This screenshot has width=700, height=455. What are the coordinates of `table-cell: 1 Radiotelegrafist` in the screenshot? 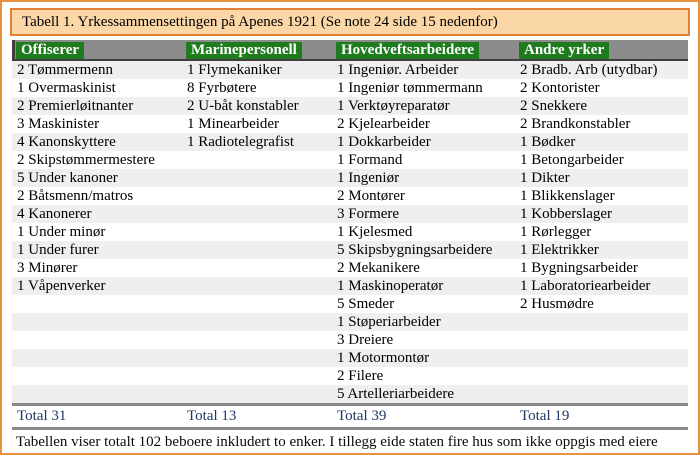 It's located at (241, 142).